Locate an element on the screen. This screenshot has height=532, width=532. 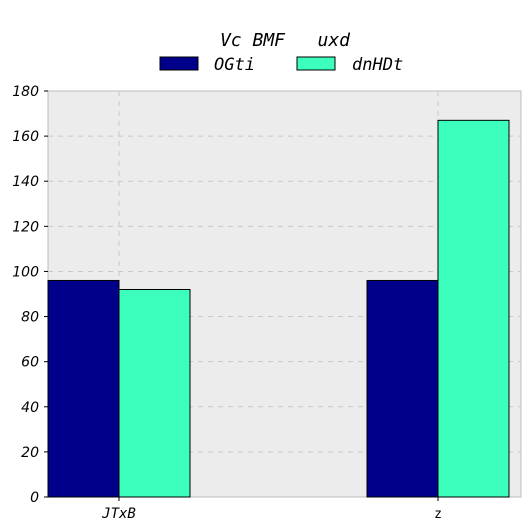
y-tick-label-160: 160 is located at coordinates (25, 137).